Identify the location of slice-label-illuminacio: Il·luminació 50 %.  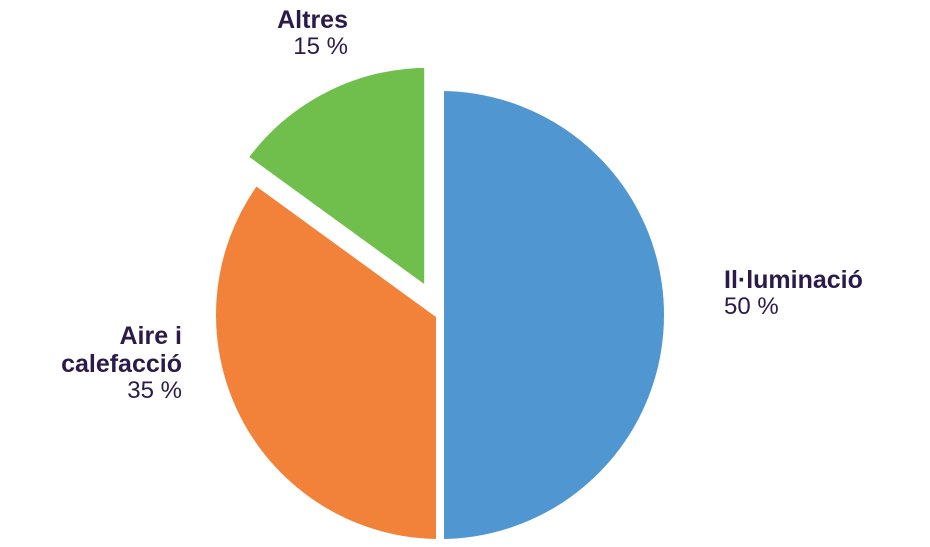
(793, 293).